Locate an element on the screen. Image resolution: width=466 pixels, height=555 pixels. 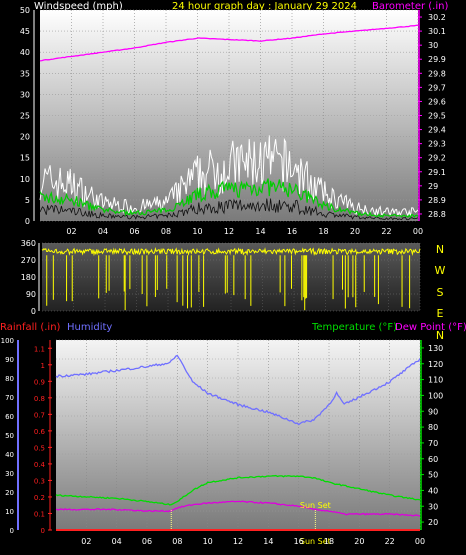
humidity-y-tick: 0 is located at coordinates (12, 531).